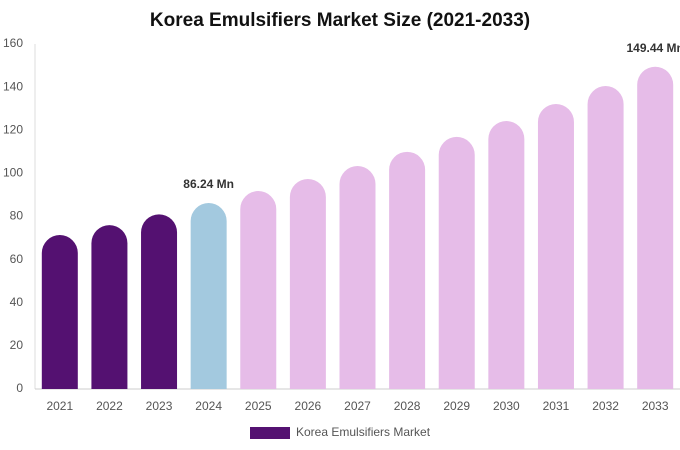  I want to click on y-tick-label: 60, so click(17, 259).